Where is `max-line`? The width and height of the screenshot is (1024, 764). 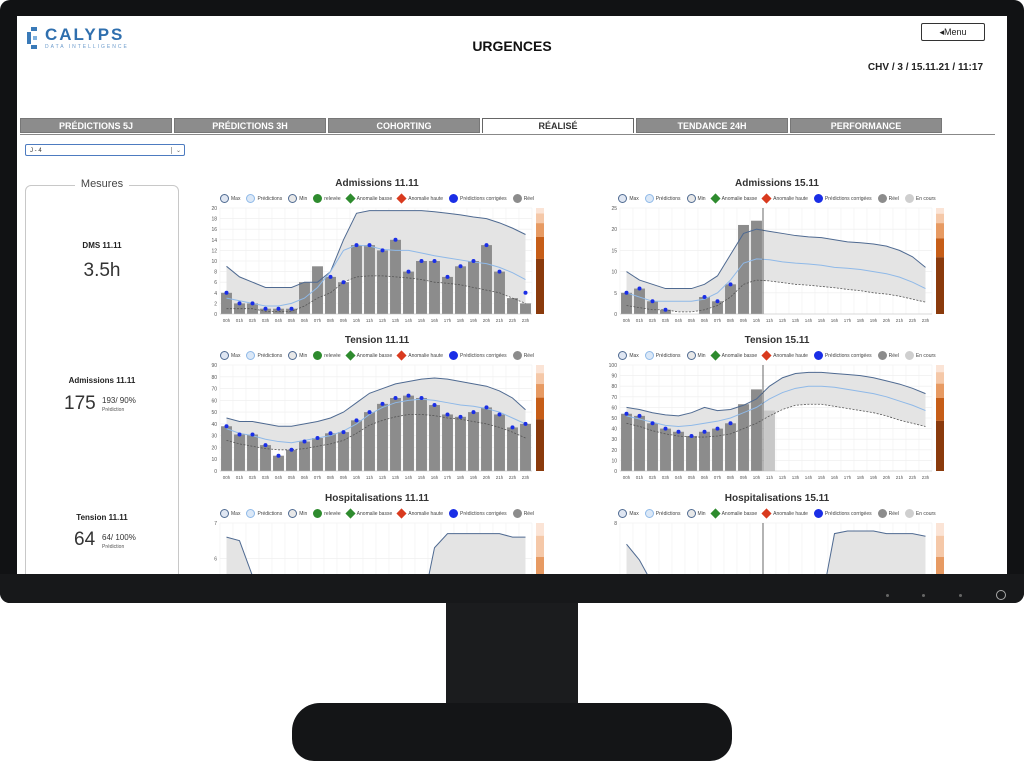 max-line is located at coordinates (376, 553).